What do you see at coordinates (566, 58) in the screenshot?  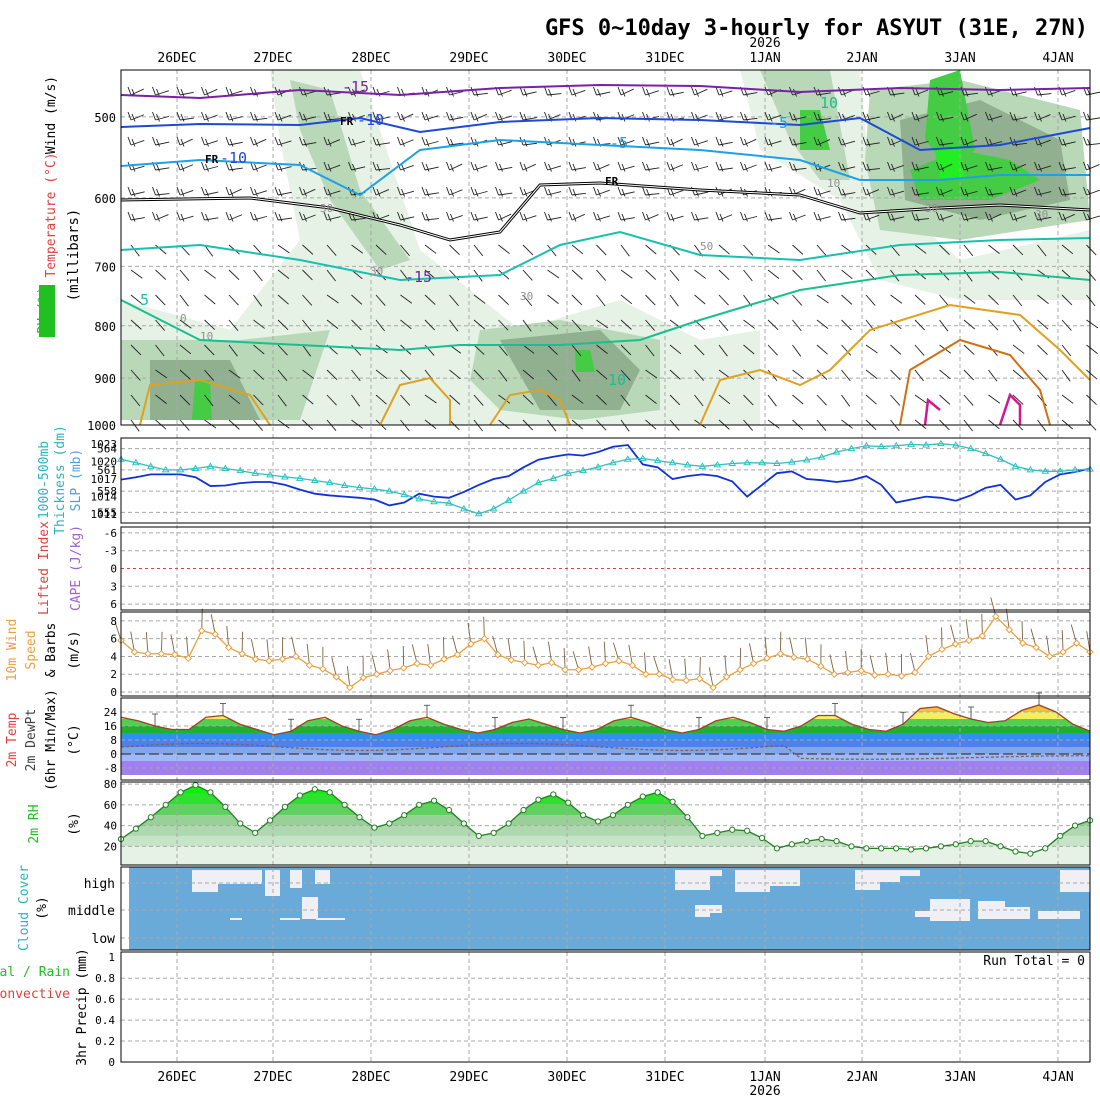 I see `date-label-top: 30DEC` at bounding box center [566, 58].